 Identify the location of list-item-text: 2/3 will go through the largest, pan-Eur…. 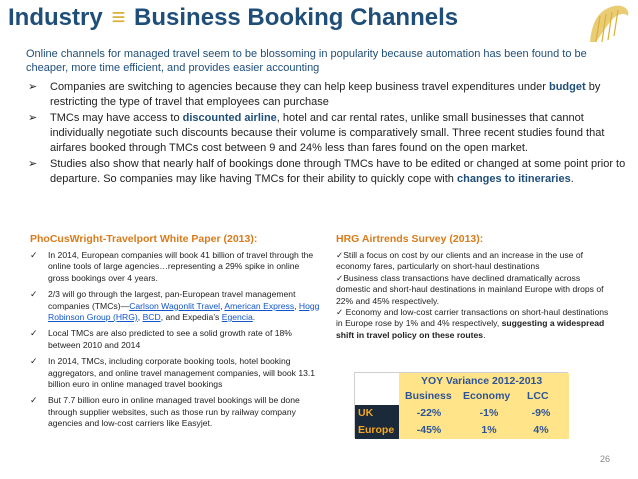
(172, 300).